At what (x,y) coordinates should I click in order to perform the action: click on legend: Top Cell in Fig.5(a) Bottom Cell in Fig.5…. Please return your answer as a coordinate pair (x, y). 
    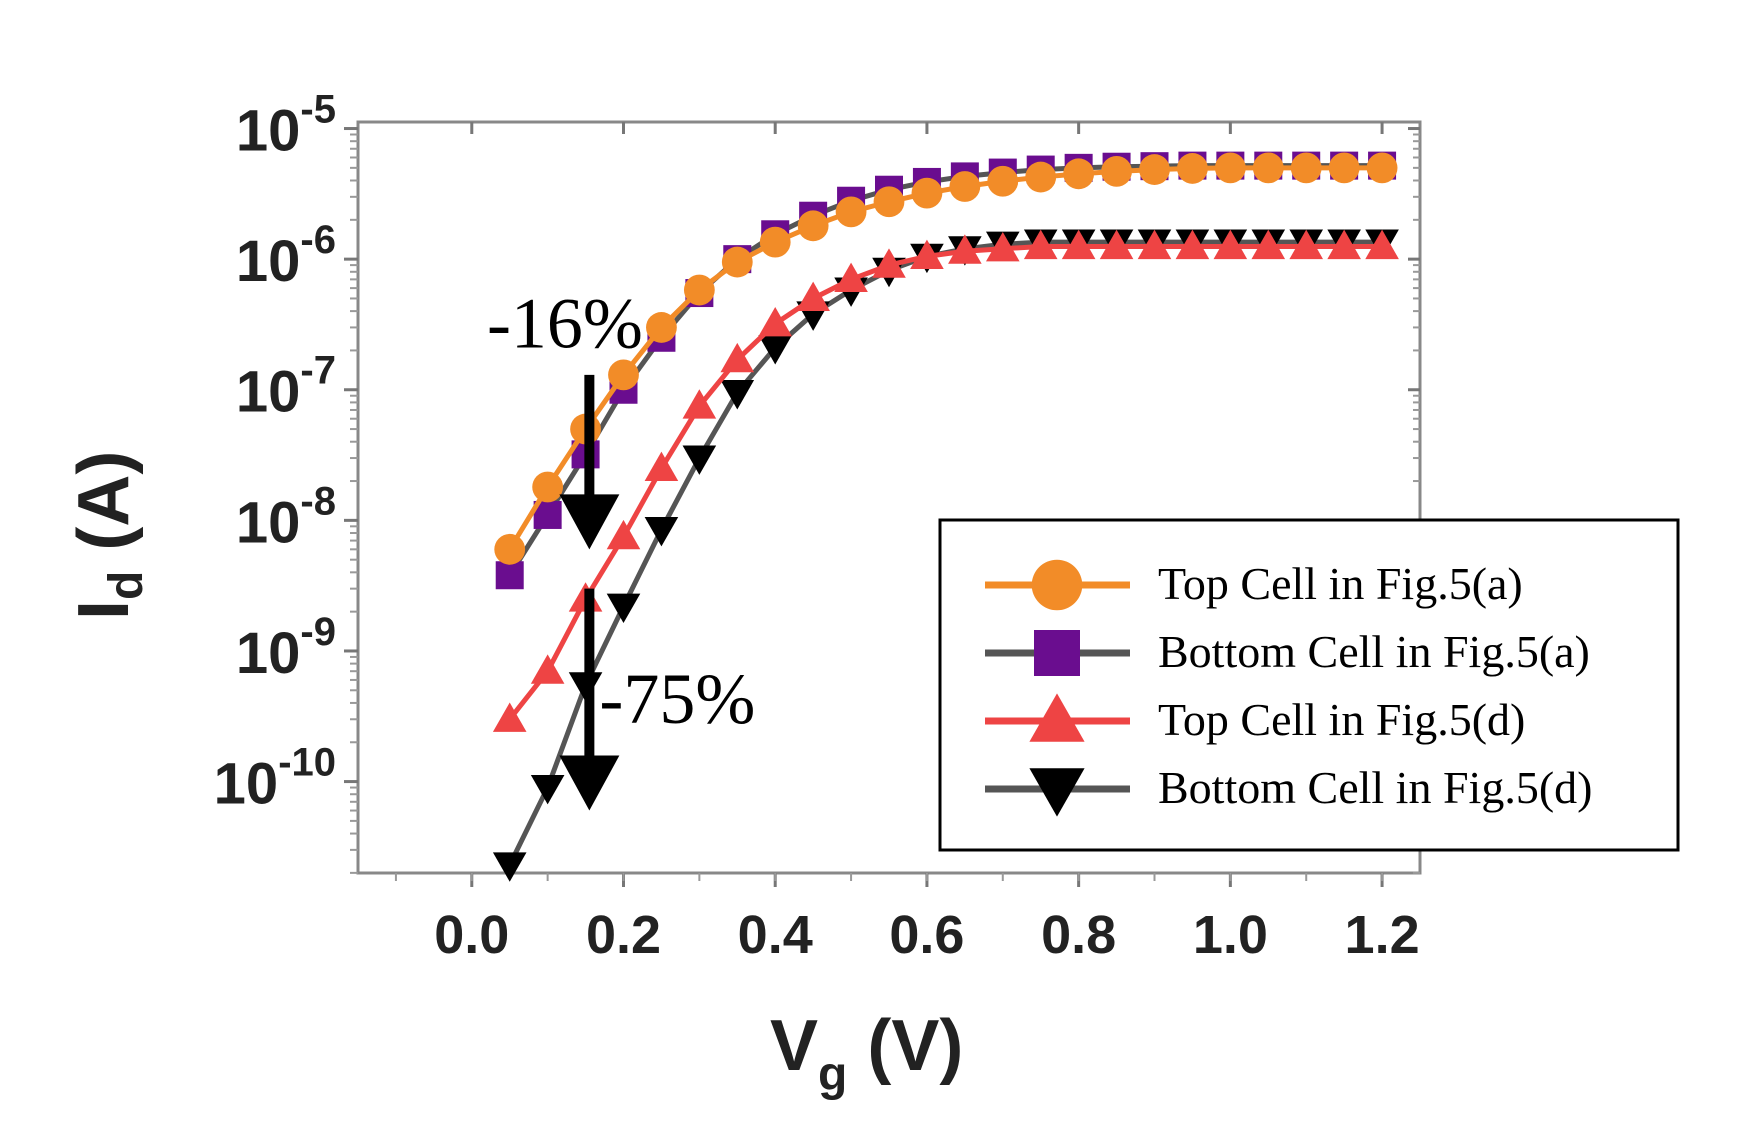
    Looking at the image, I should click on (1309, 685).